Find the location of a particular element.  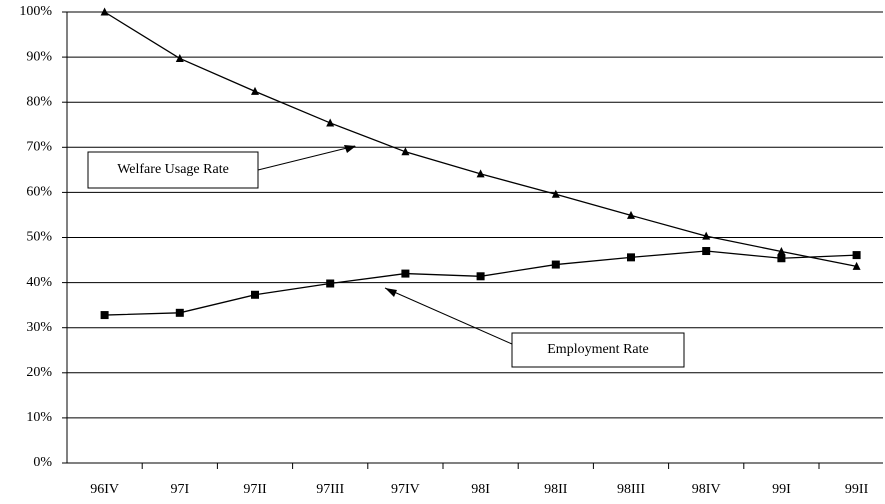

x-tick-label: 97II is located at coordinates (255, 489).